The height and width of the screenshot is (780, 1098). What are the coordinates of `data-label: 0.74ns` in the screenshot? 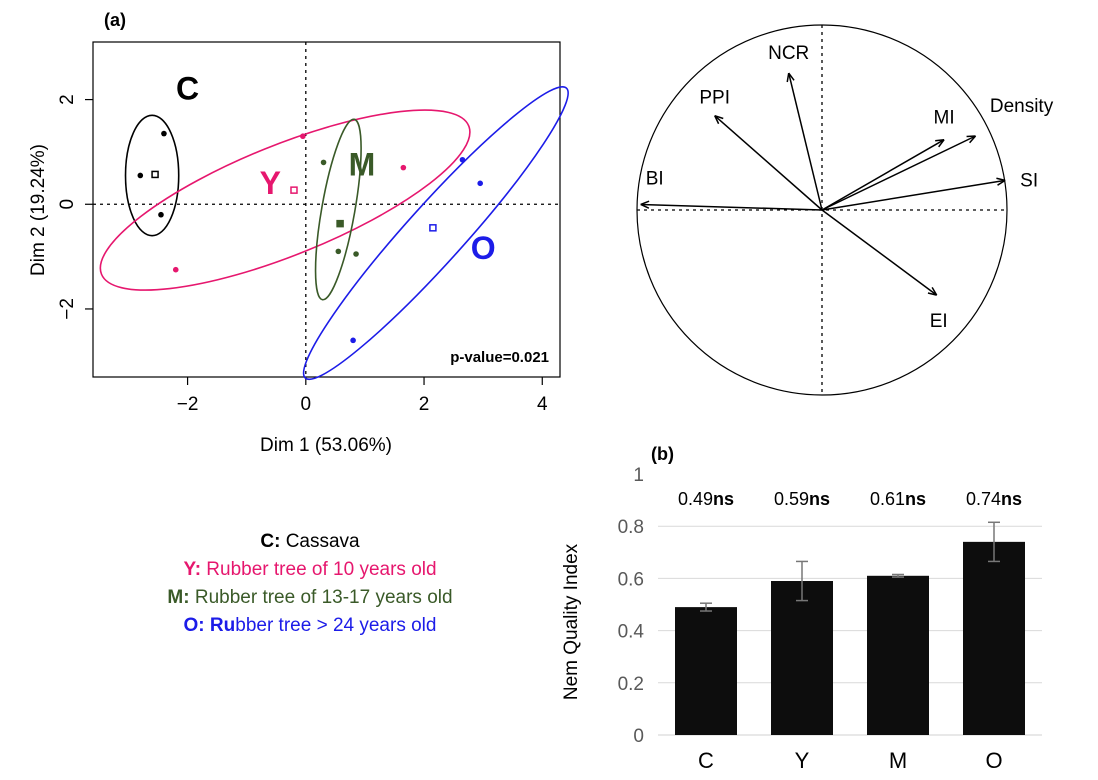 It's located at (994, 499).